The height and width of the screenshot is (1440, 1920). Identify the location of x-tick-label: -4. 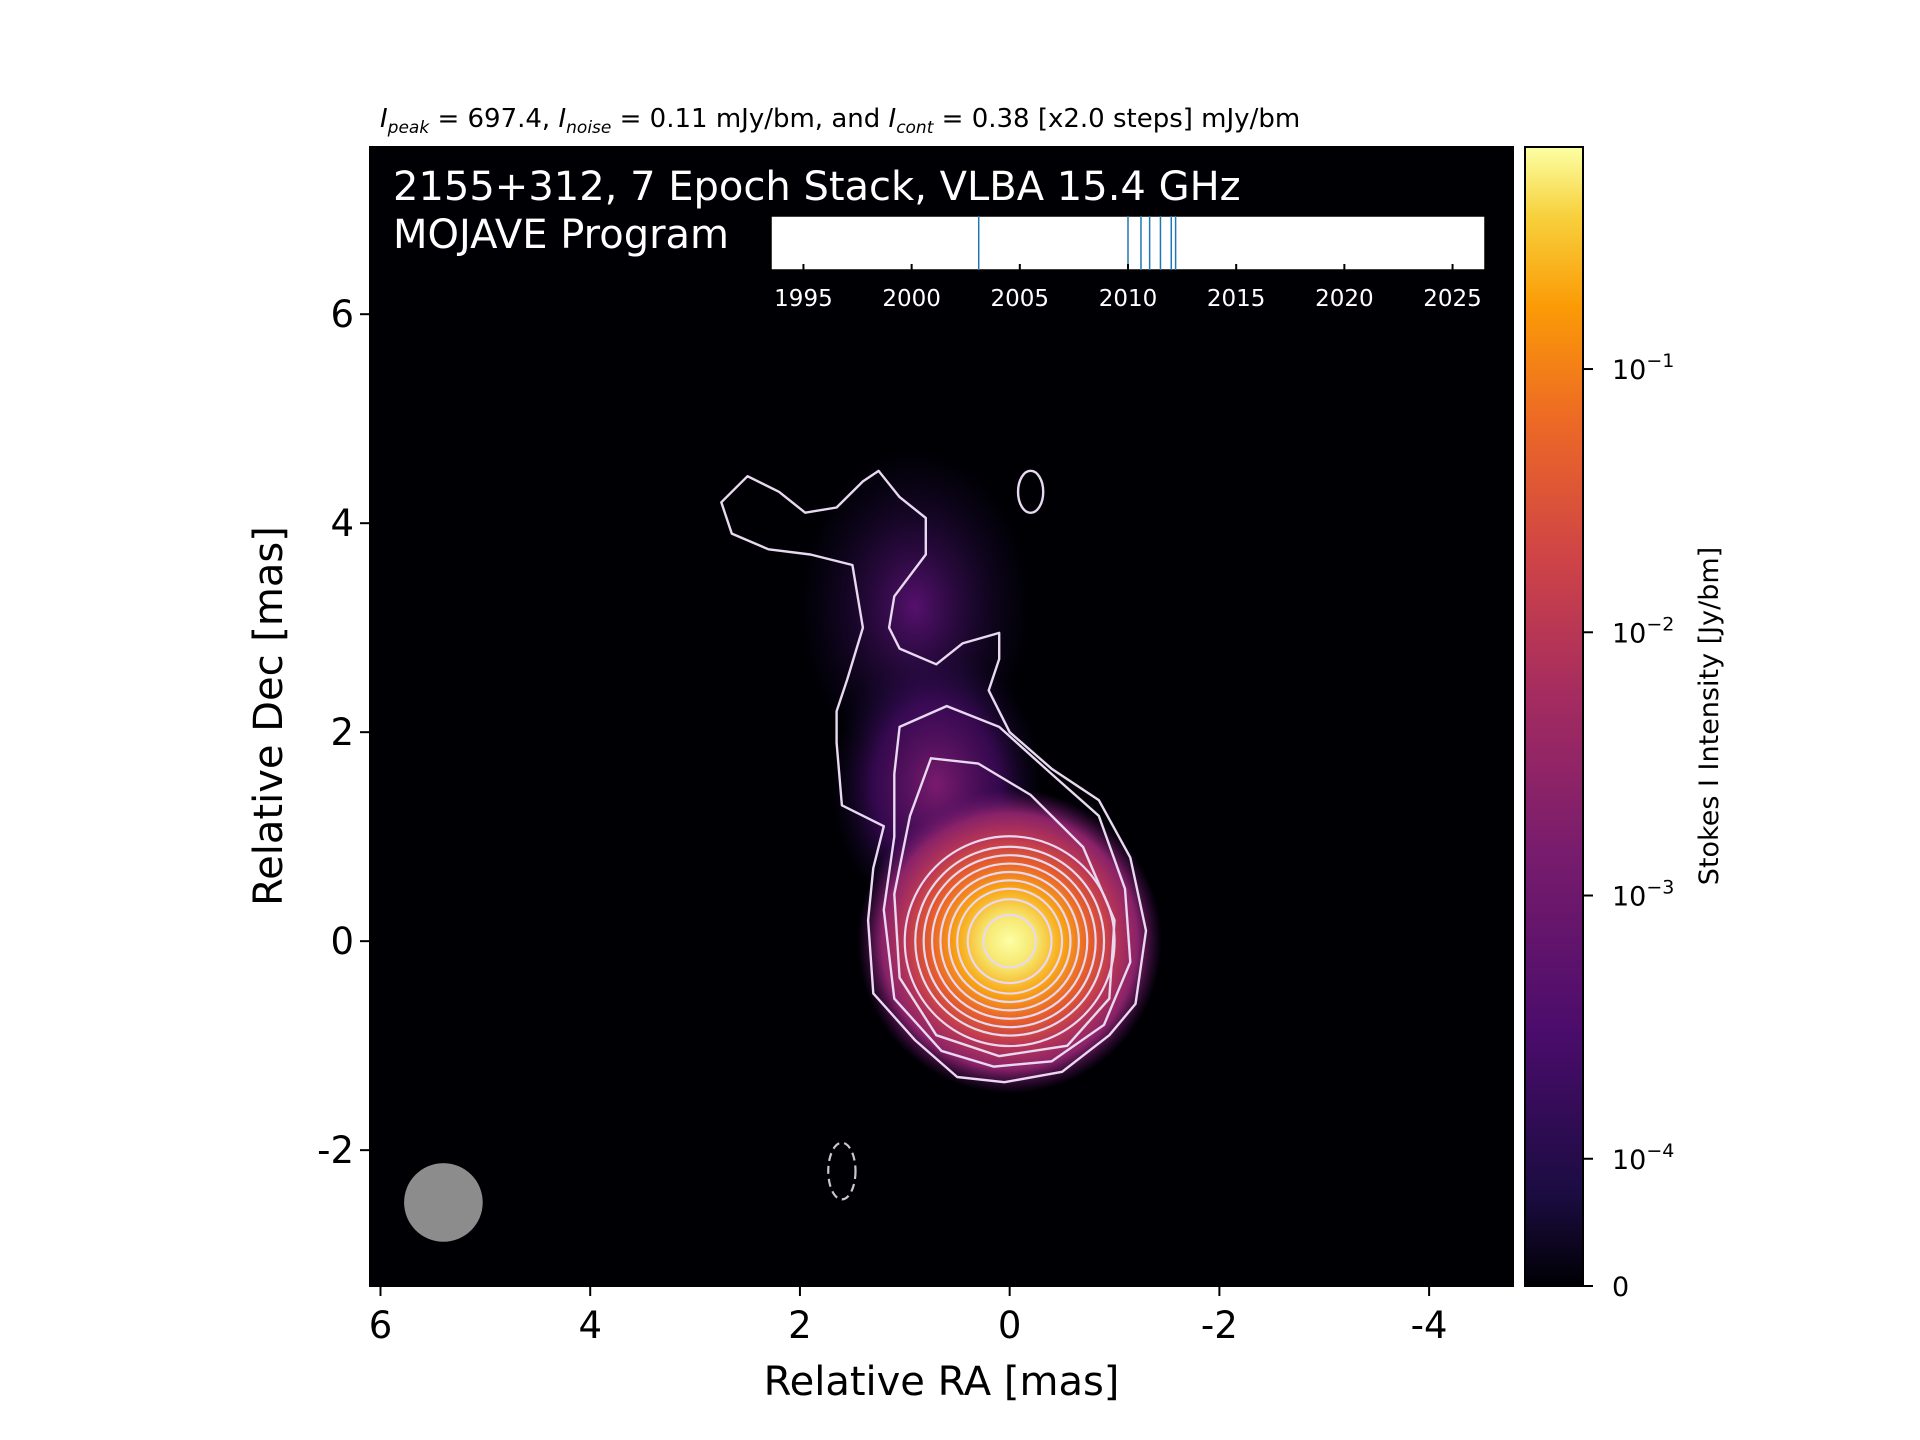
(1429, 1325).